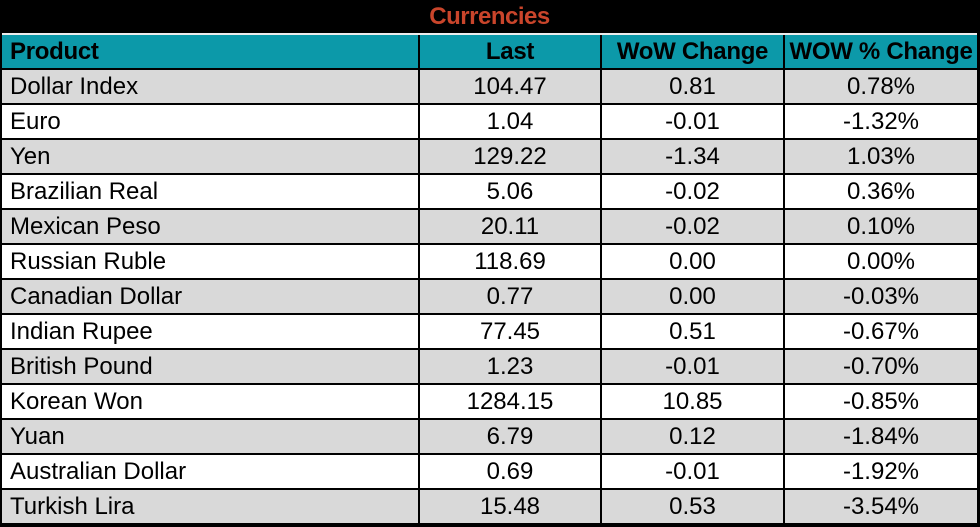 This screenshot has width=980, height=527. I want to click on last-cell: 104.47, so click(509, 86).